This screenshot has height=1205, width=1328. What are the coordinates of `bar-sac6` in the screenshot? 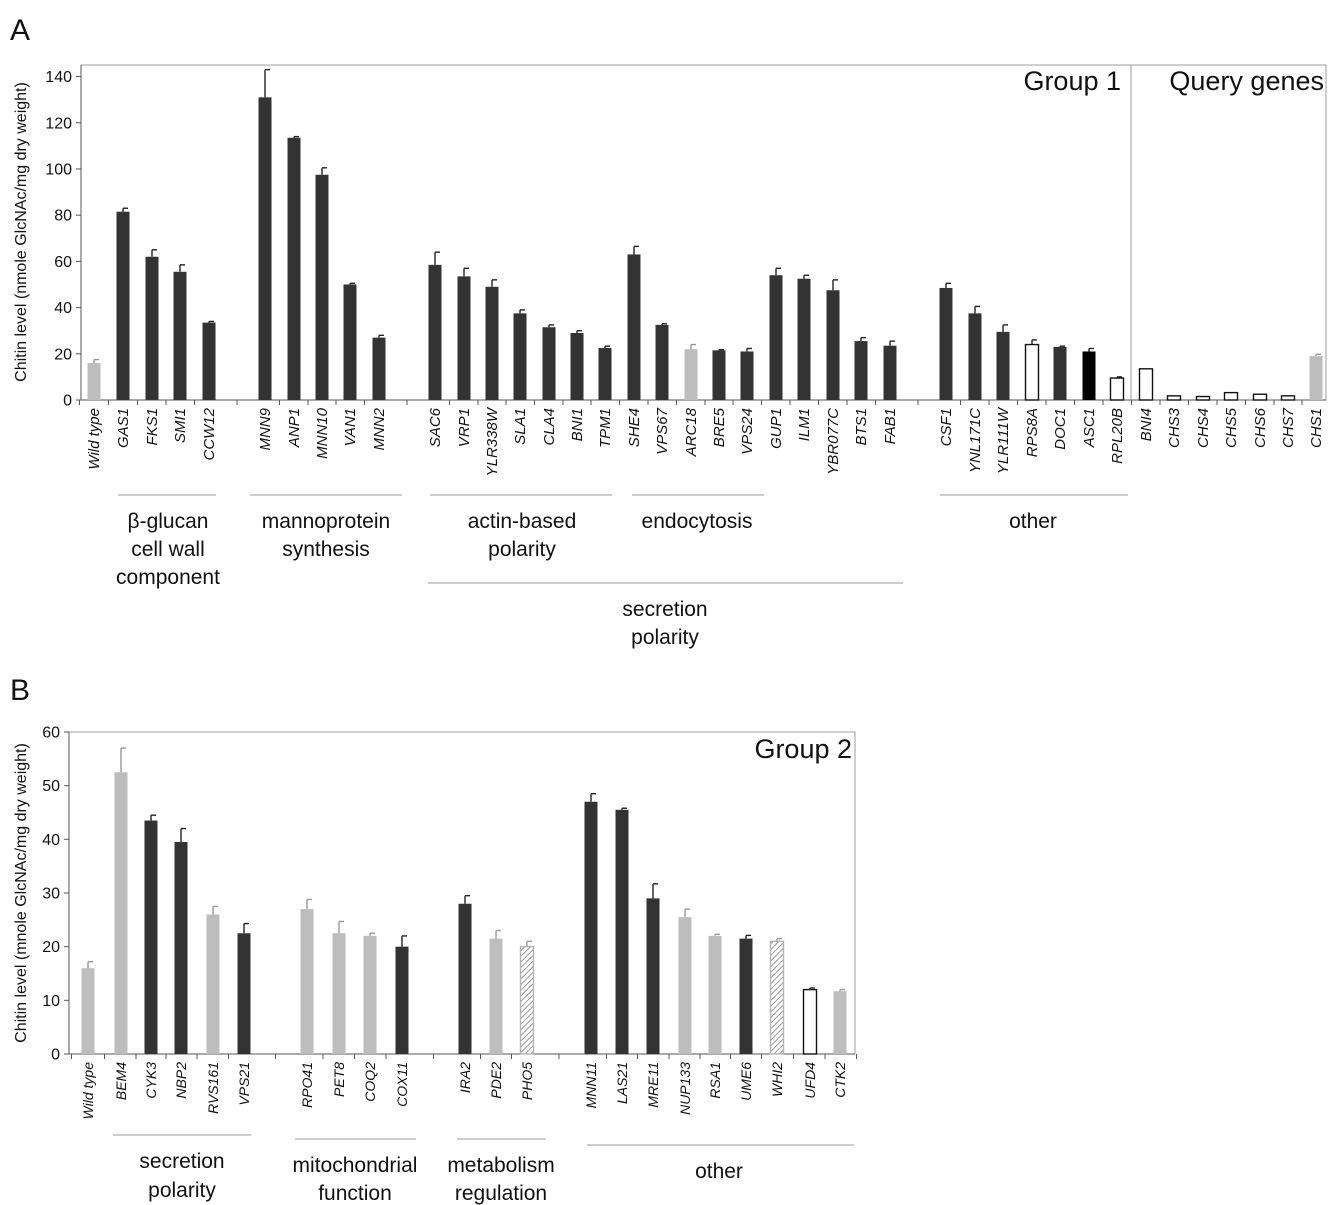 It's located at (435, 332).